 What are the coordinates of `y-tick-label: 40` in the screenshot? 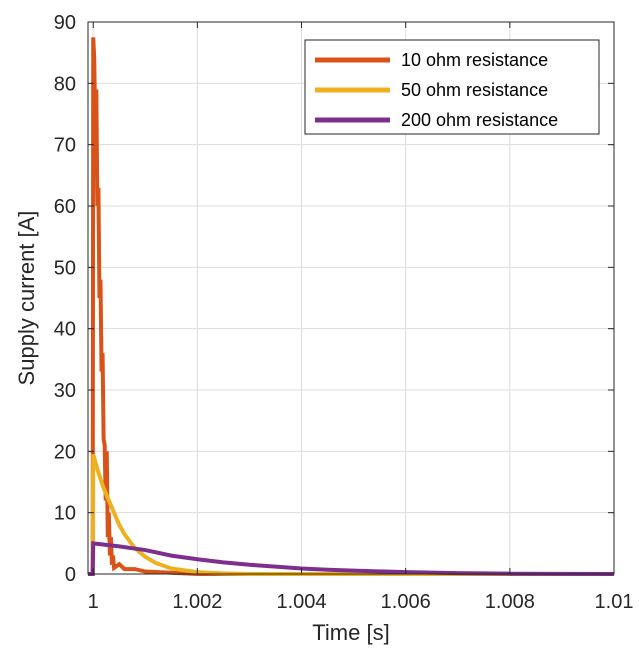 It's located at (65, 330).